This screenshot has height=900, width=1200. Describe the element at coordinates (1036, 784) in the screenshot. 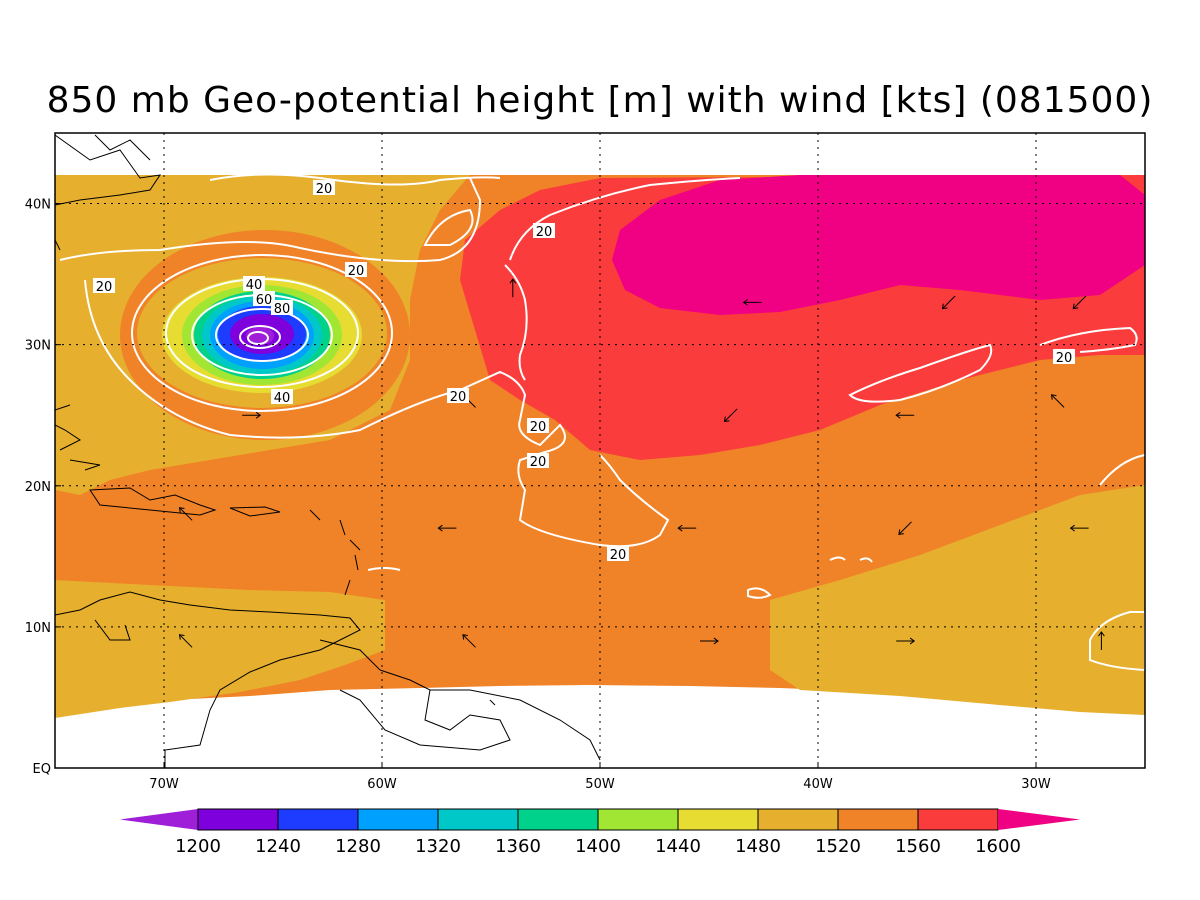

I see `x-tick-label: 30W` at that location.